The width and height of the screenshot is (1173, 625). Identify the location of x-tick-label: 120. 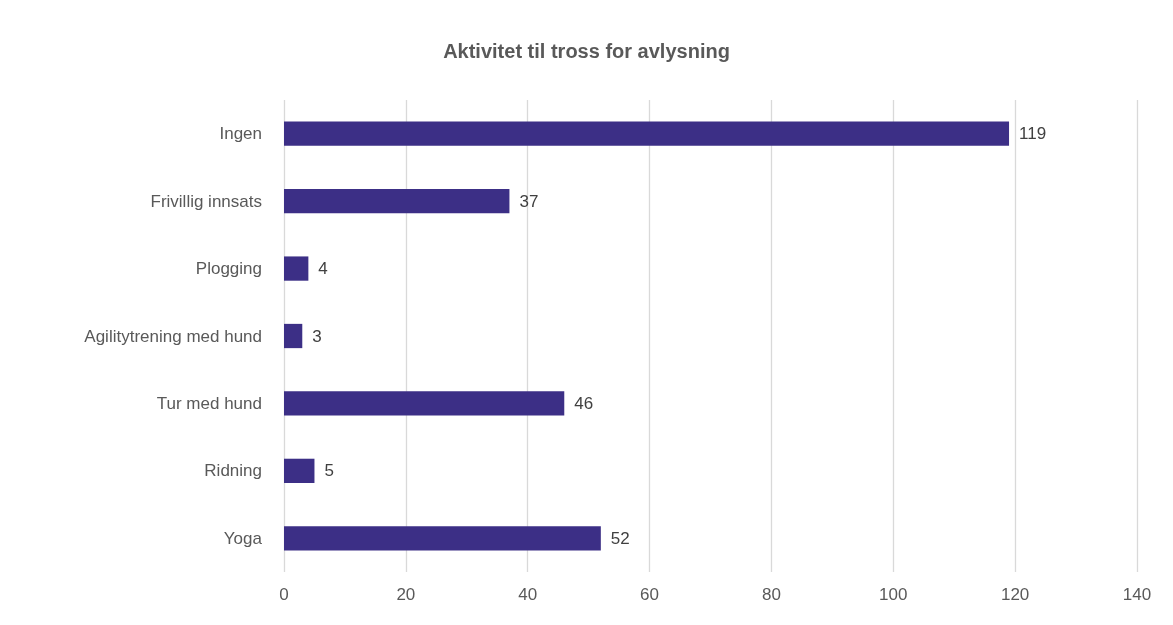
(1015, 594).